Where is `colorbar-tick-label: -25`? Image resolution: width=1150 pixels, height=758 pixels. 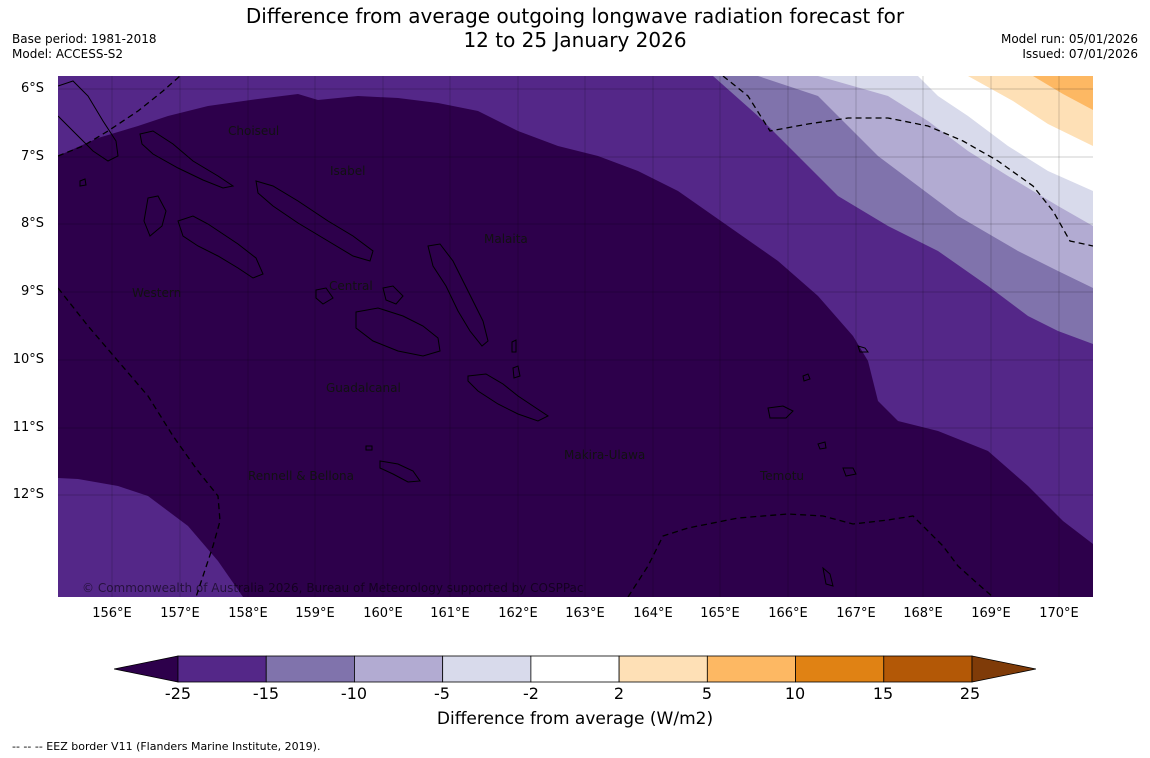 colorbar-tick-label: -25 is located at coordinates (178, 693).